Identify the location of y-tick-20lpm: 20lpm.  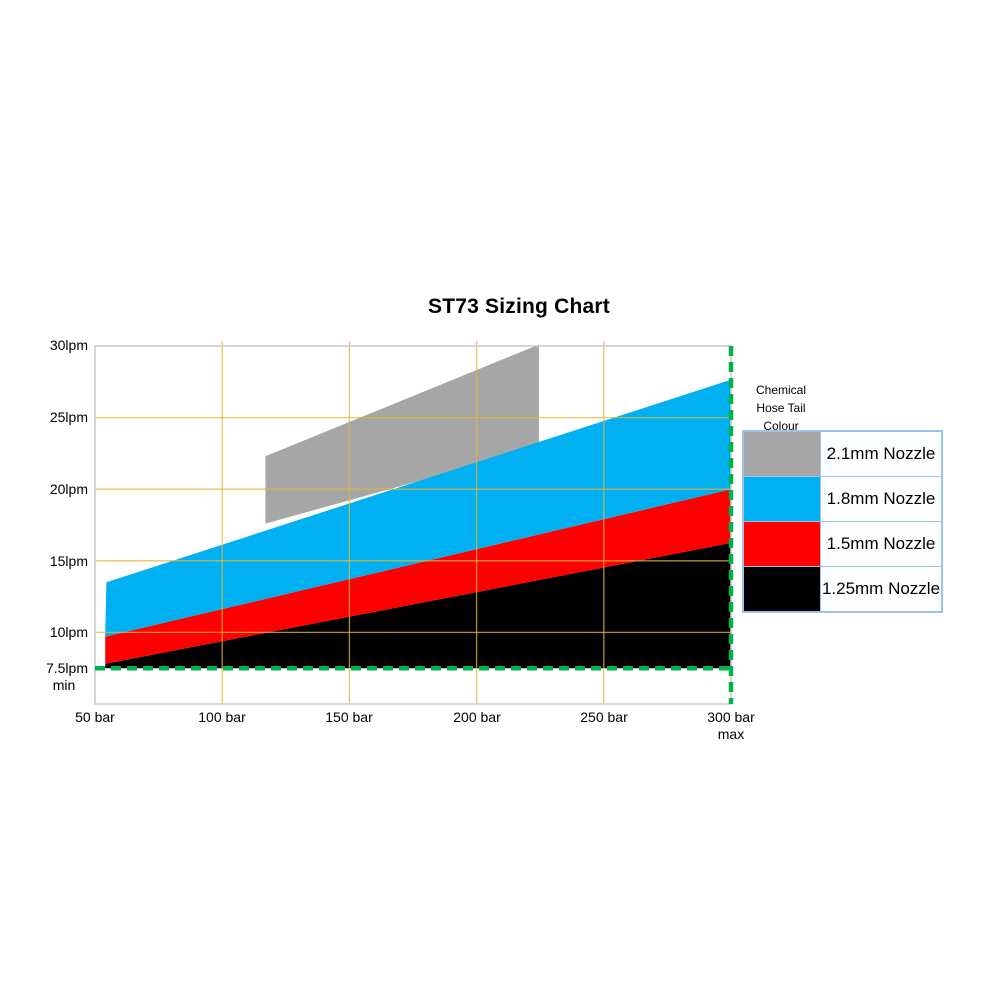
(68, 489).